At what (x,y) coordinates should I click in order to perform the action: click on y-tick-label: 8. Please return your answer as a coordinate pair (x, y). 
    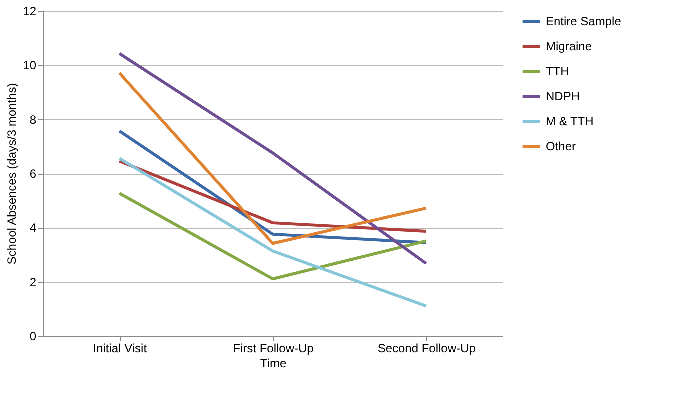
    Looking at the image, I should click on (33, 119).